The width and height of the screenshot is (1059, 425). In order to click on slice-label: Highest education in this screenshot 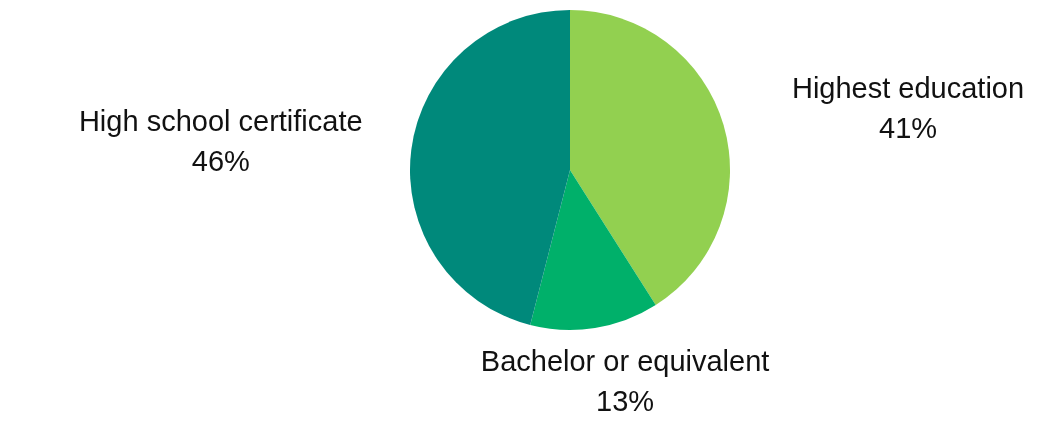, I will do `click(908, 87)`.